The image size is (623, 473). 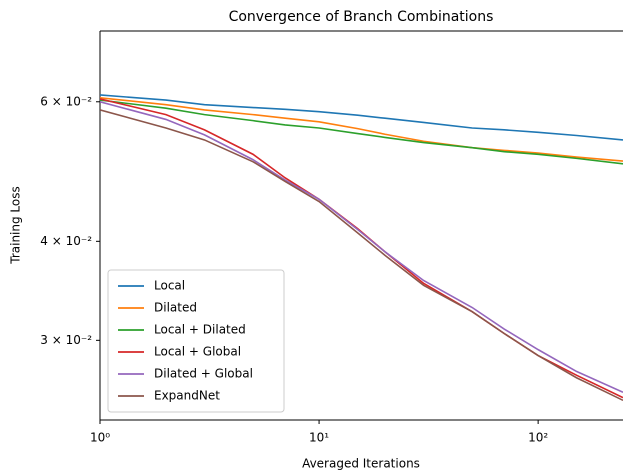 What do you see at coordinates (16, 225) in the screenshot?
I see `y-axis-label: Training Loss` at bounding box center [16, 225].